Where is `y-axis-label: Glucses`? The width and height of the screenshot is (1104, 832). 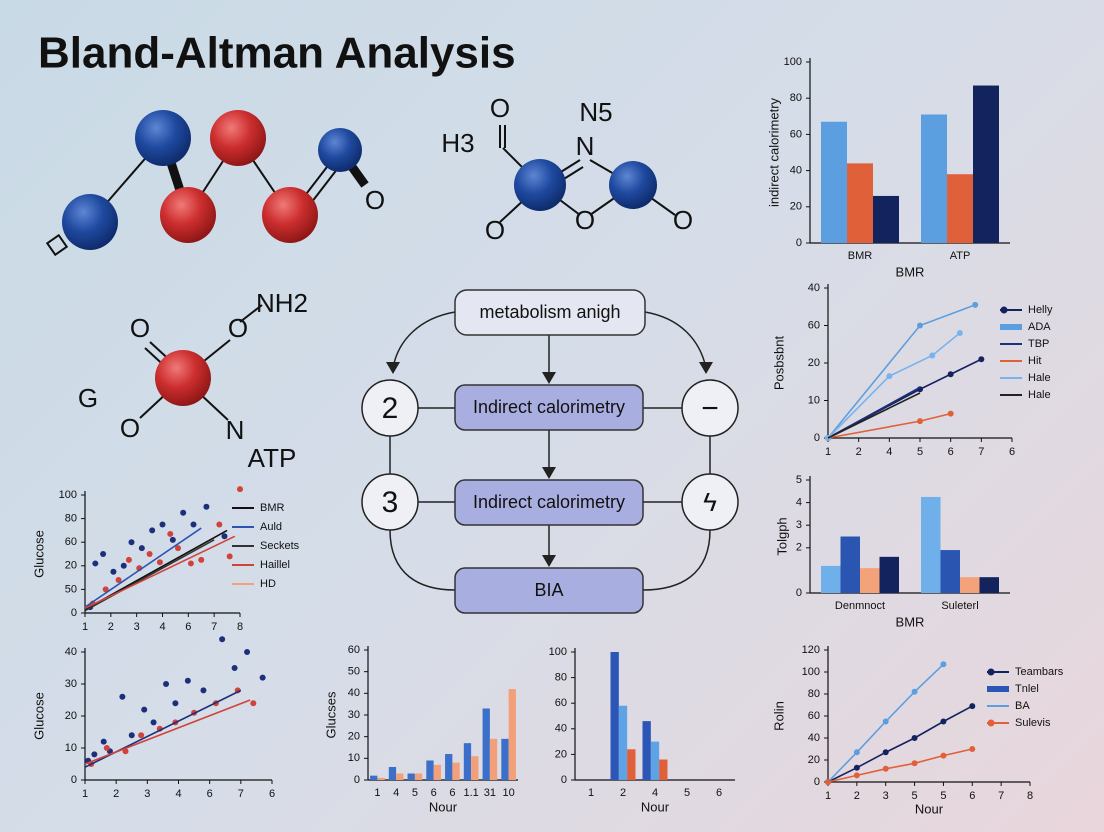
y-axis-label: Glucses is located at coordinates (330, 714).